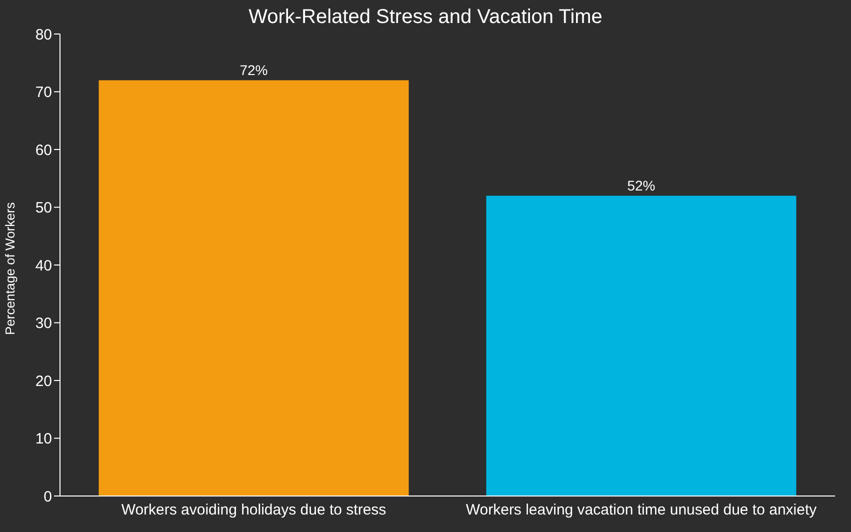 Image resolution: width=851 pixels, height=532 pixels. What do you see at coordinates (425, 17) in the screenshot?
I see `chart-title: Work-Related Stress and Vacation Time` at bounding box center [425, 17].